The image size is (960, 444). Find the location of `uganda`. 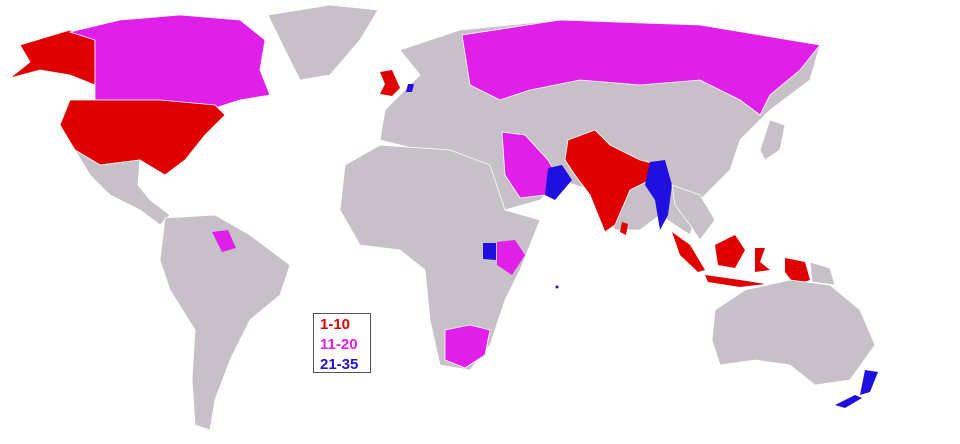

uganda is located at coordinates (489, 251).